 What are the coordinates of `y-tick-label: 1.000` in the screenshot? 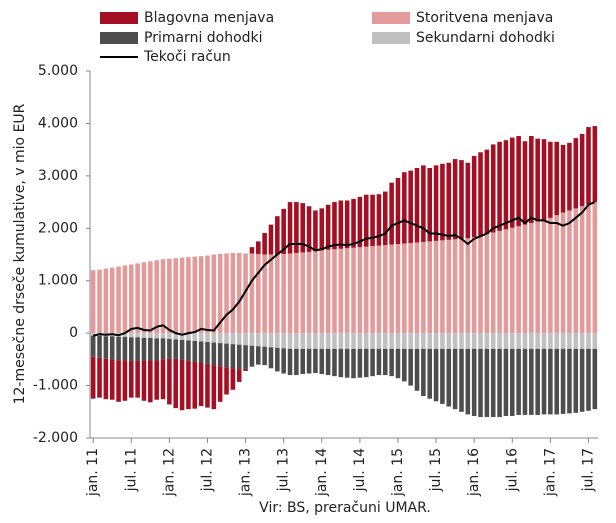 It's located at (58, 281).